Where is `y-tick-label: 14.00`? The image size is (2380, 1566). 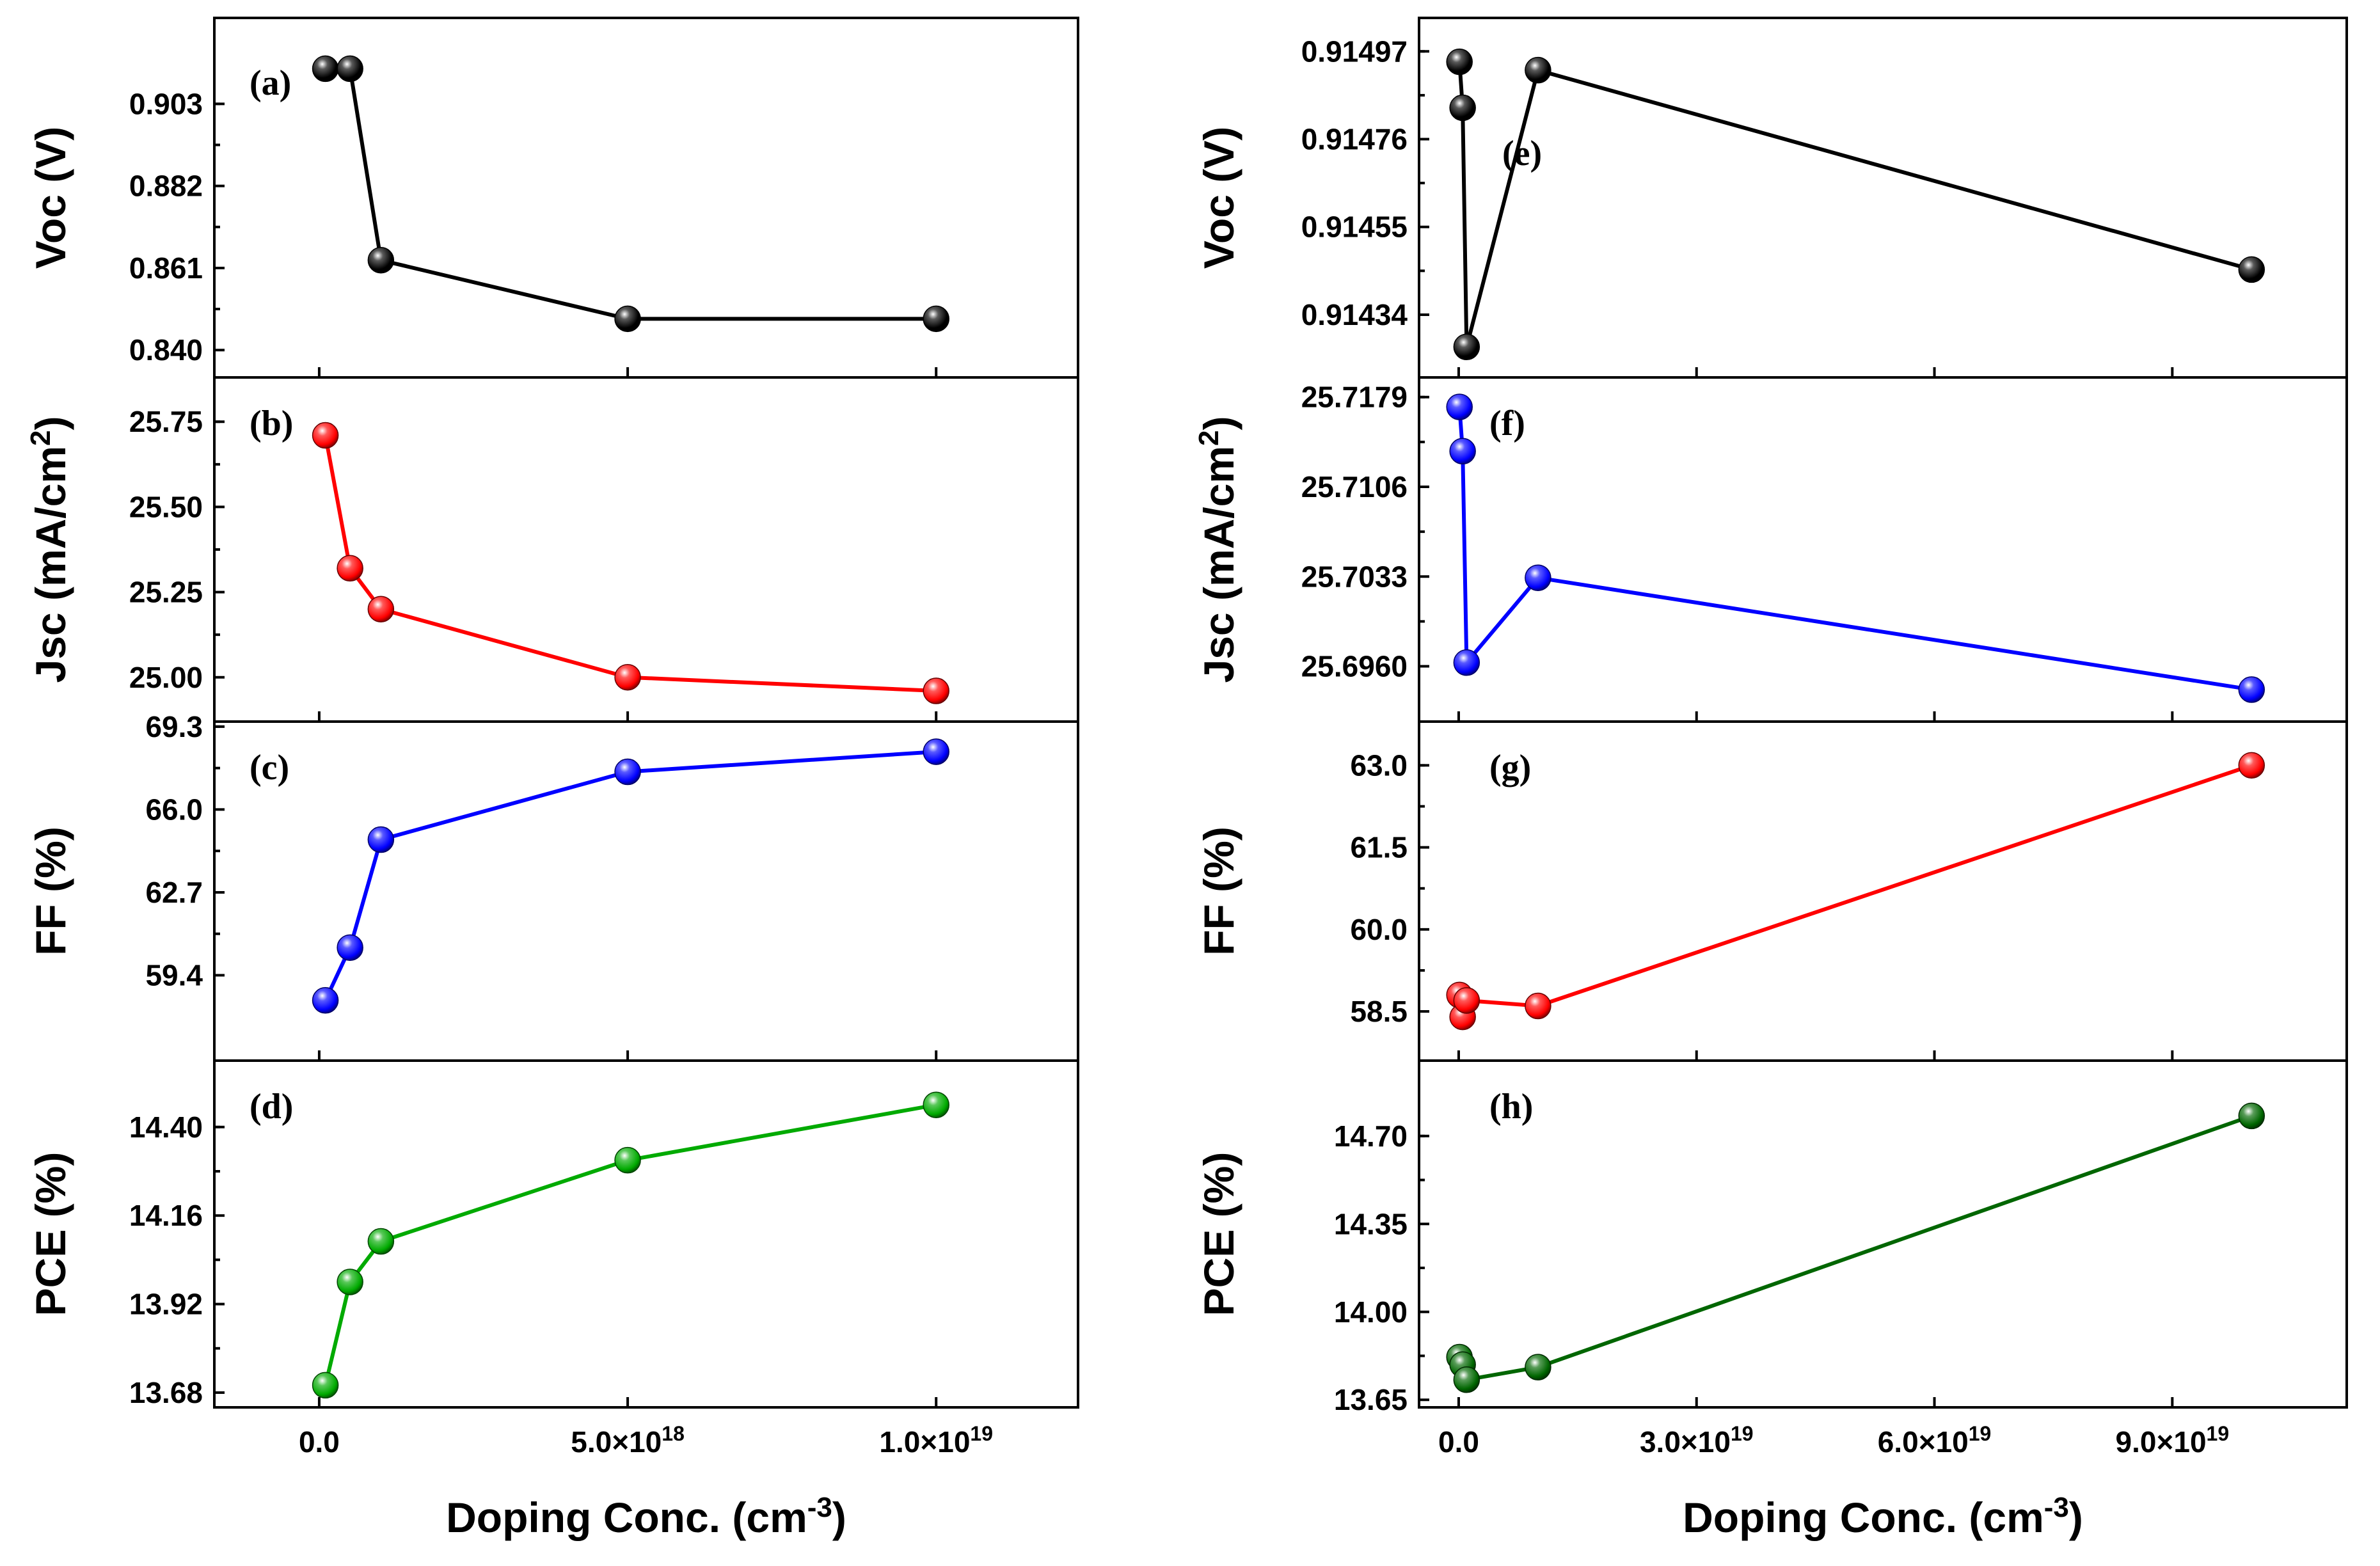 y-tick-label: 14.00 is located at coordinates (1371, 1312).